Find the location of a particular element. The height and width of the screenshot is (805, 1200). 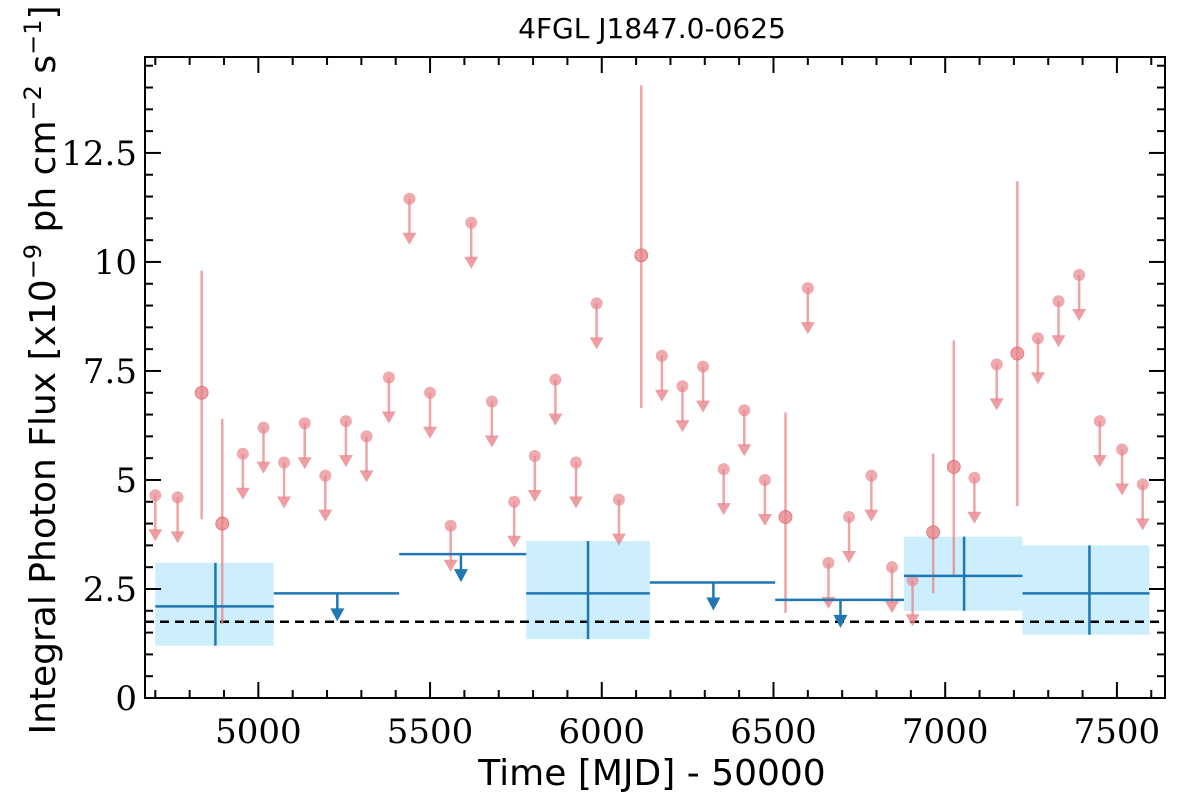

long-bin-band is located at coordinates (1086, 590).